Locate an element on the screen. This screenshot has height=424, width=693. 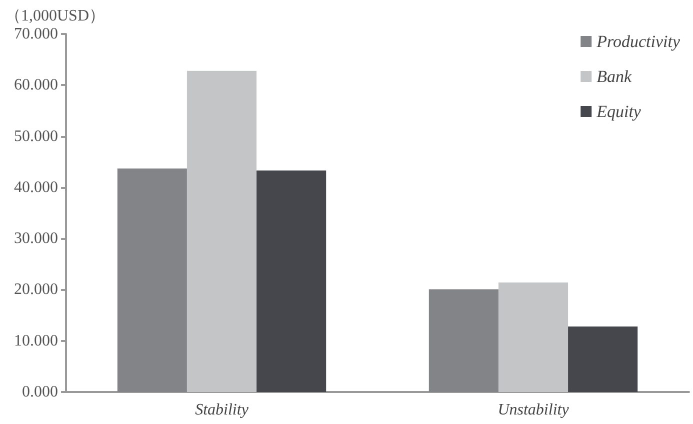
y-tick-label: 30.000 is located at coordinates (36, 239).